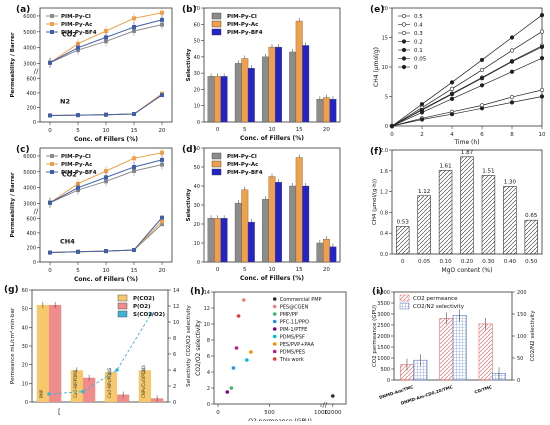  Describe the element at coordinates (467, 108) in the screenshot. I see `panel-e-series-line` at that location.